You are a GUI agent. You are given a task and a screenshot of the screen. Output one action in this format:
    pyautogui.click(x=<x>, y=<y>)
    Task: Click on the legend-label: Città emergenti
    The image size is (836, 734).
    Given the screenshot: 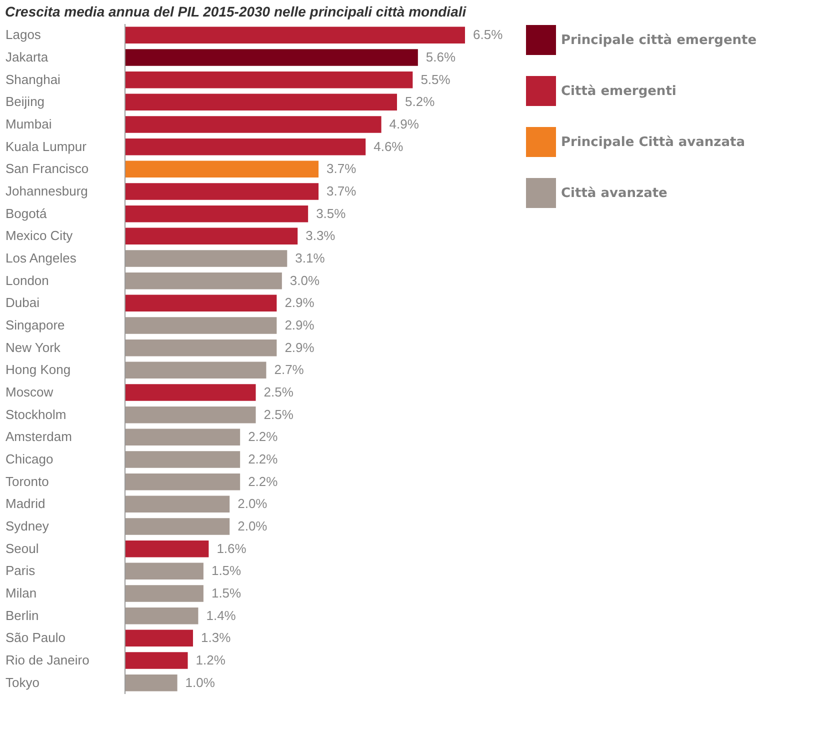 What is the action you would take?
    pyautogui.click(x=618, y=91)
    